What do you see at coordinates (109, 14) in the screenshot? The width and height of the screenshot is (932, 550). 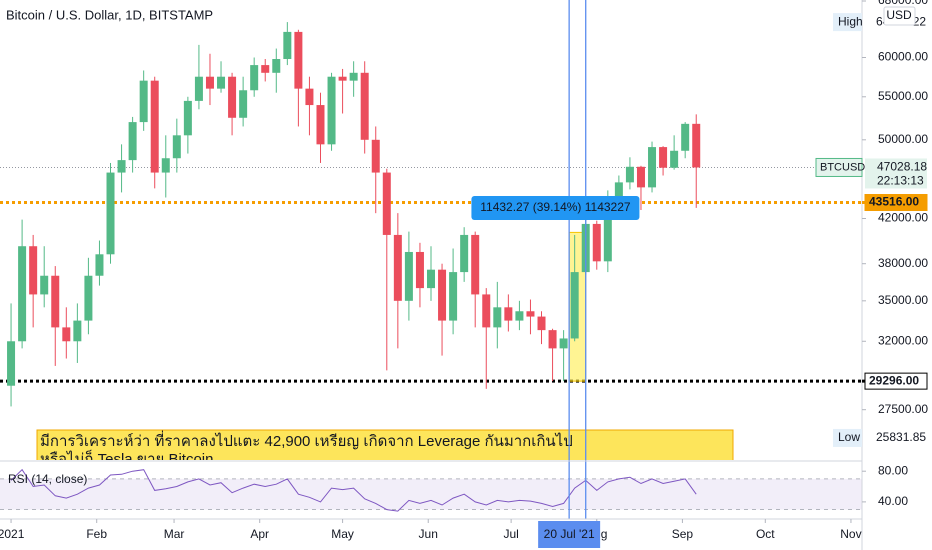 I see `chart-title: Bitcoin / U.S. Dollar, 1D, BITSTAMP` at bounding box center [109, 14].